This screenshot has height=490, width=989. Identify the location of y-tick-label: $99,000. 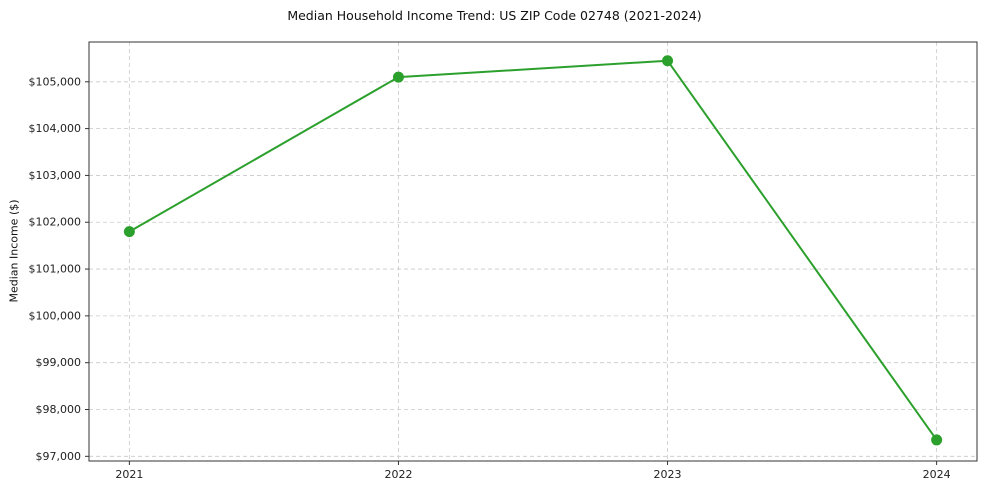
(59, 362).